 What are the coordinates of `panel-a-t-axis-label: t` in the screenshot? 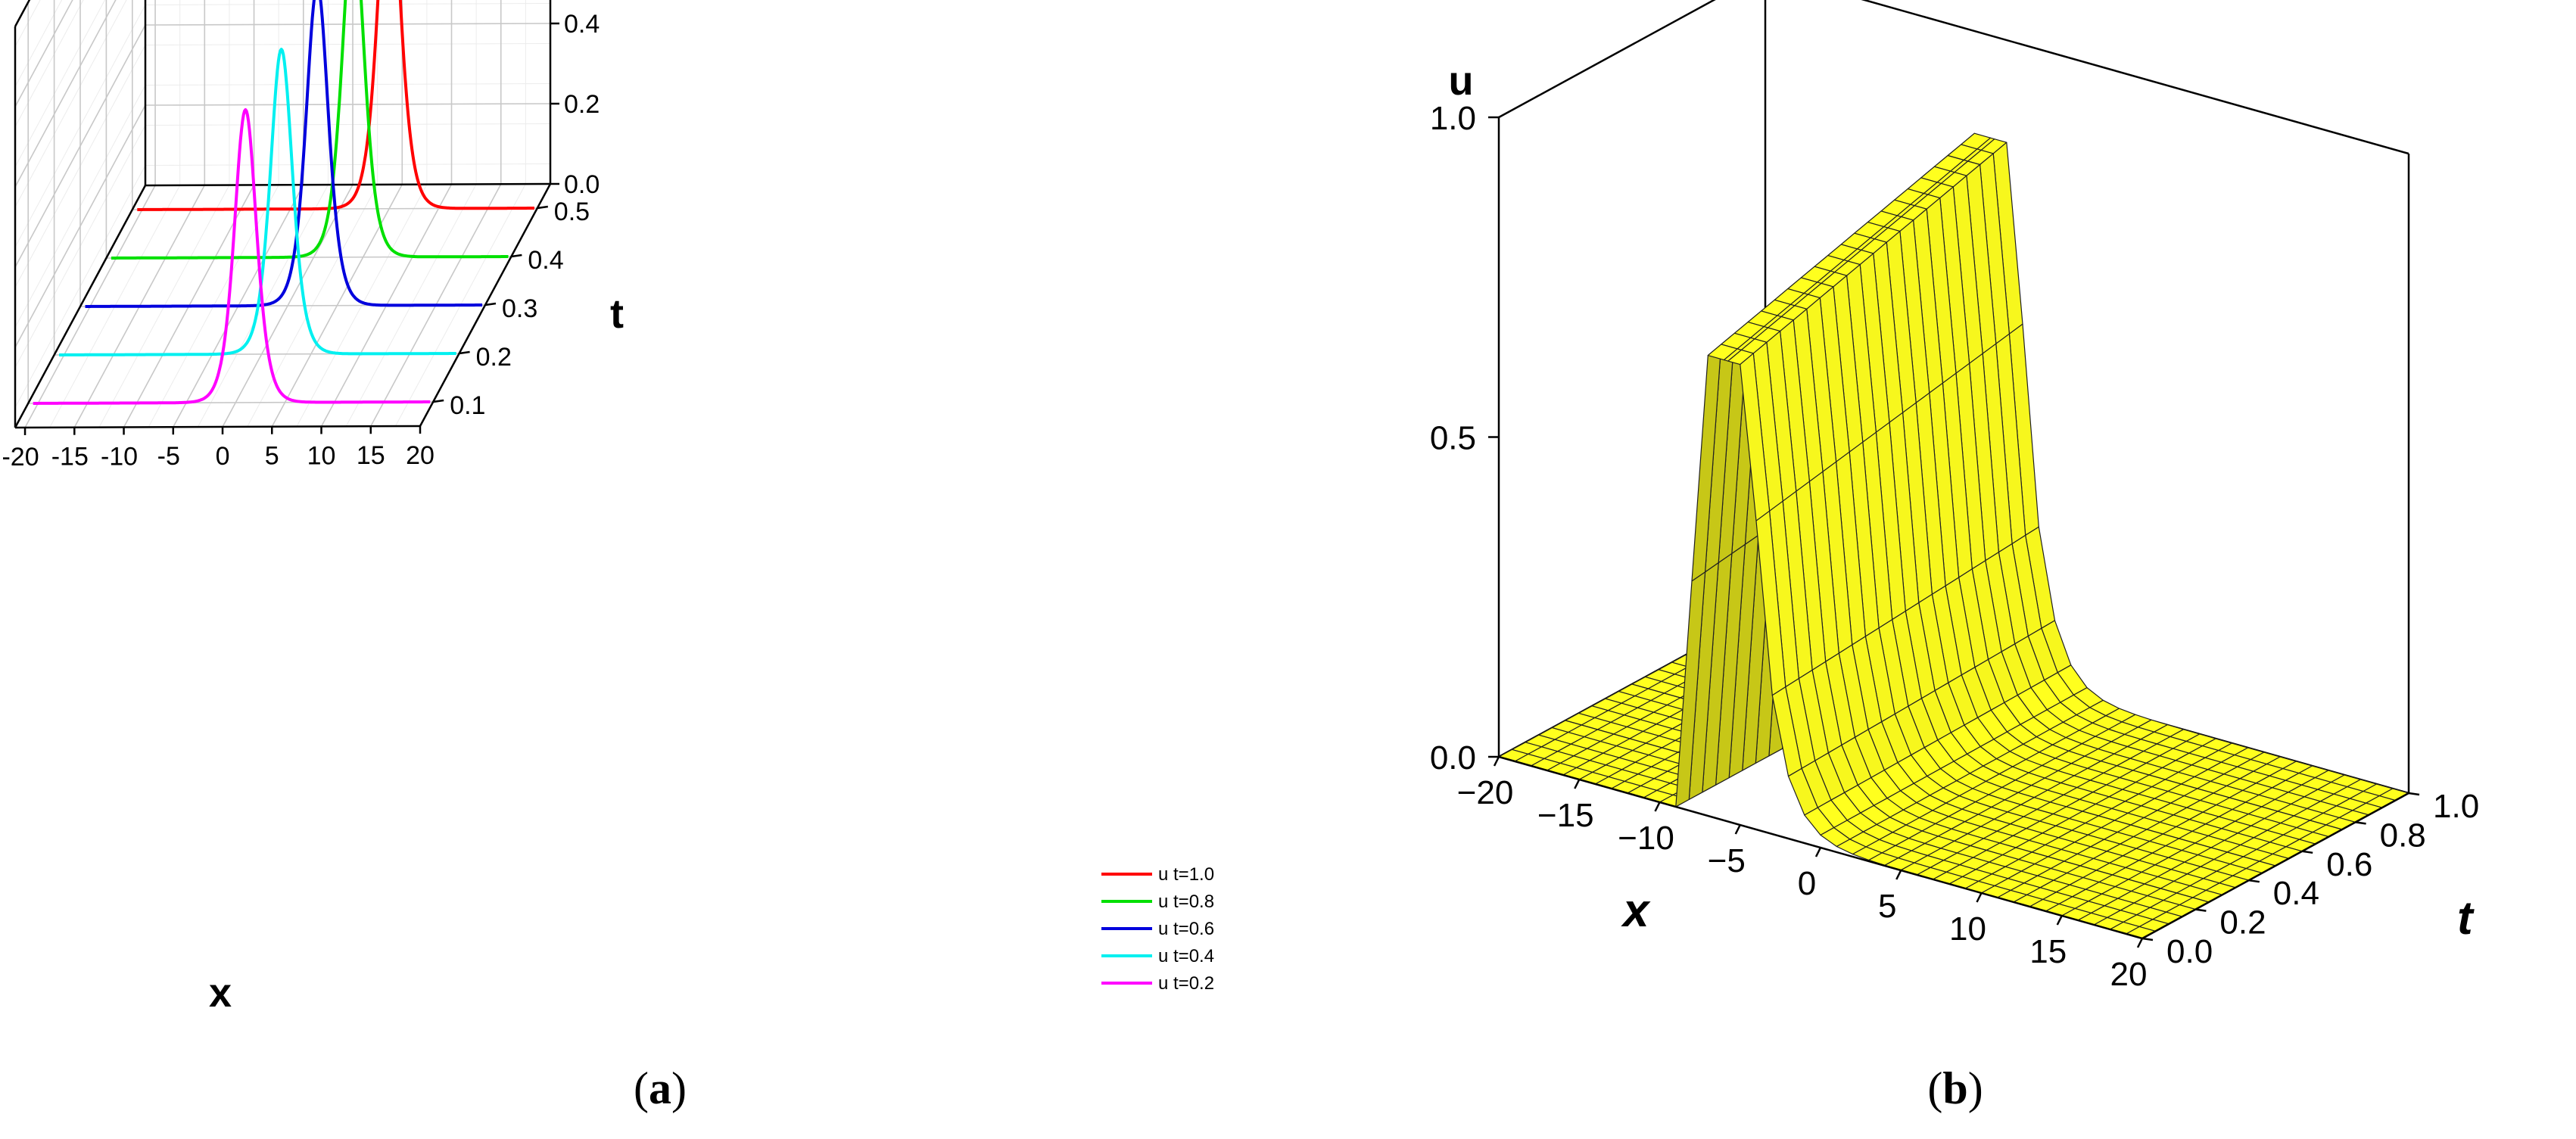 It's located at (617, 314).